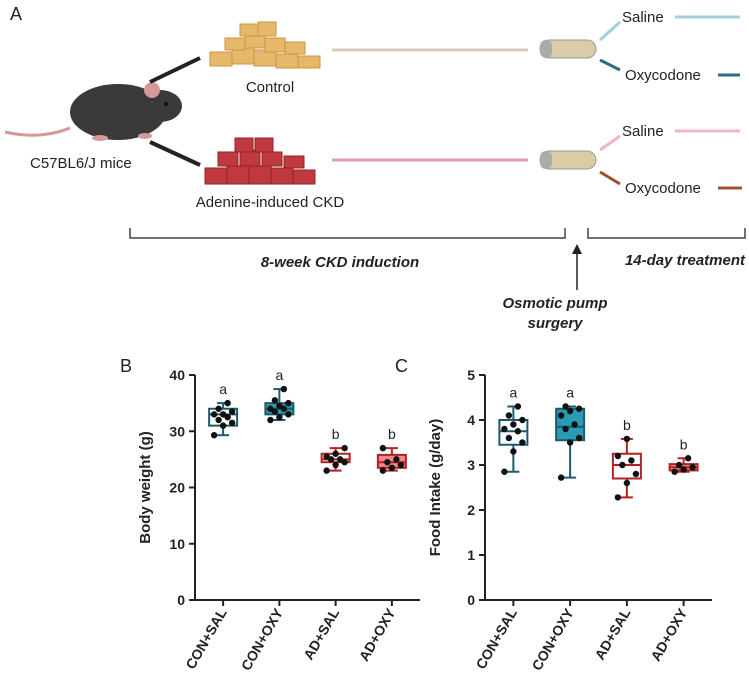 Image resolution: width=749 pixels, height=688 pixels. Describe the element at coordinates (663, 75) in the screenshot. I see `label: Oxycodone` at that location.